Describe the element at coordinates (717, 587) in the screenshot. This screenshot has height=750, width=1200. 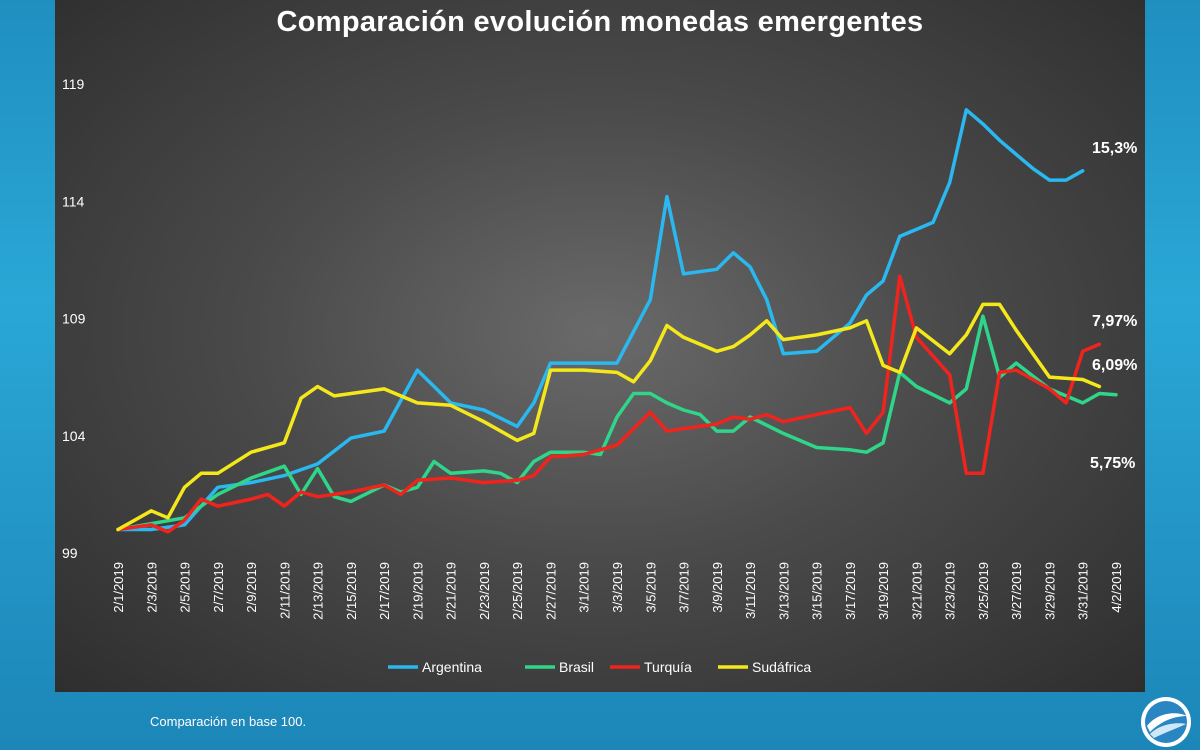
I see `x-tick-label: 3/9/2019` at that location.